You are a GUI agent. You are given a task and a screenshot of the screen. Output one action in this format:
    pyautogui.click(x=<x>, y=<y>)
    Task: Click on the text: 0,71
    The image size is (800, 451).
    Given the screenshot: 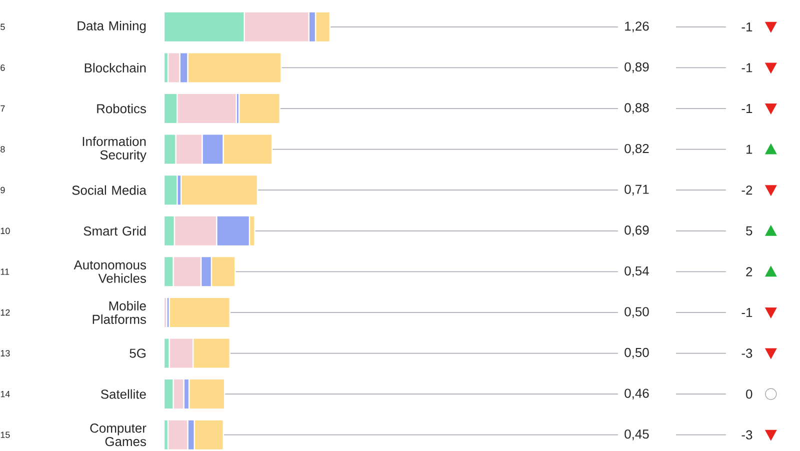 What is the action you would take?
    pyautogui.click(x=636, y=190)
    